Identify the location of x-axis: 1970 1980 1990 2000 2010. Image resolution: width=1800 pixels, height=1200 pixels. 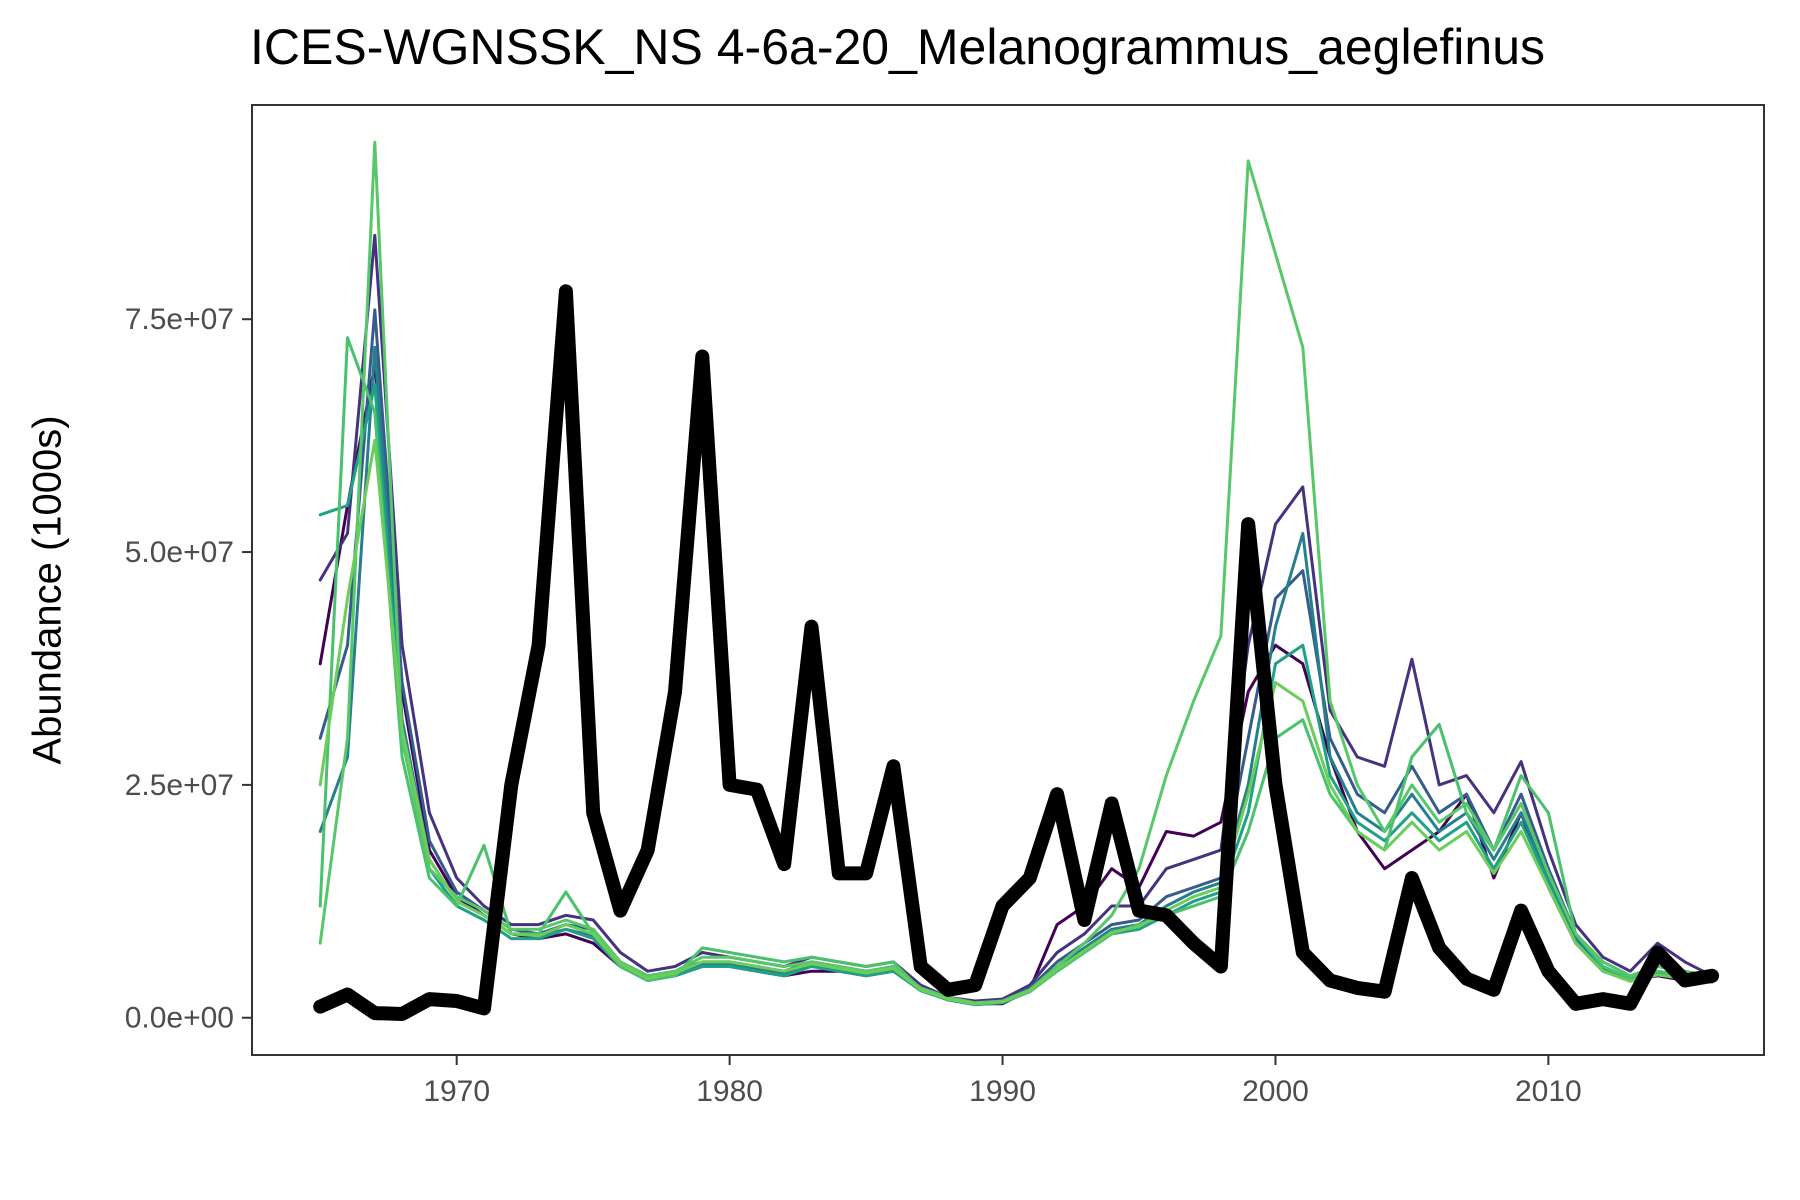
(1002, 1081).